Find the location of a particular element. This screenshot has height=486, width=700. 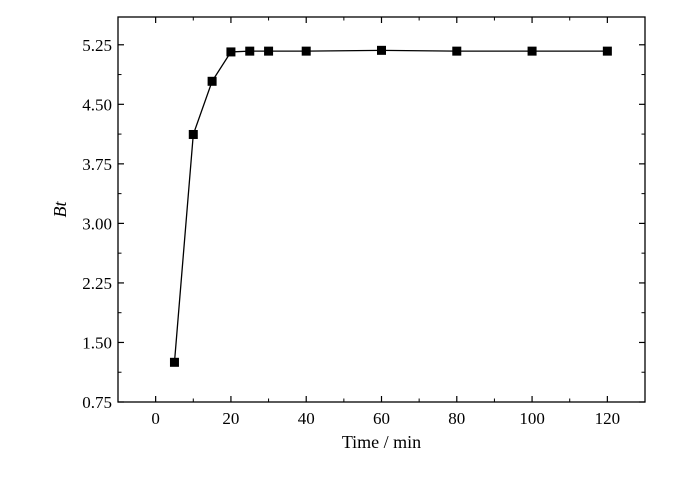

x-tick-label: 100 is located at coordinates (532, 418).